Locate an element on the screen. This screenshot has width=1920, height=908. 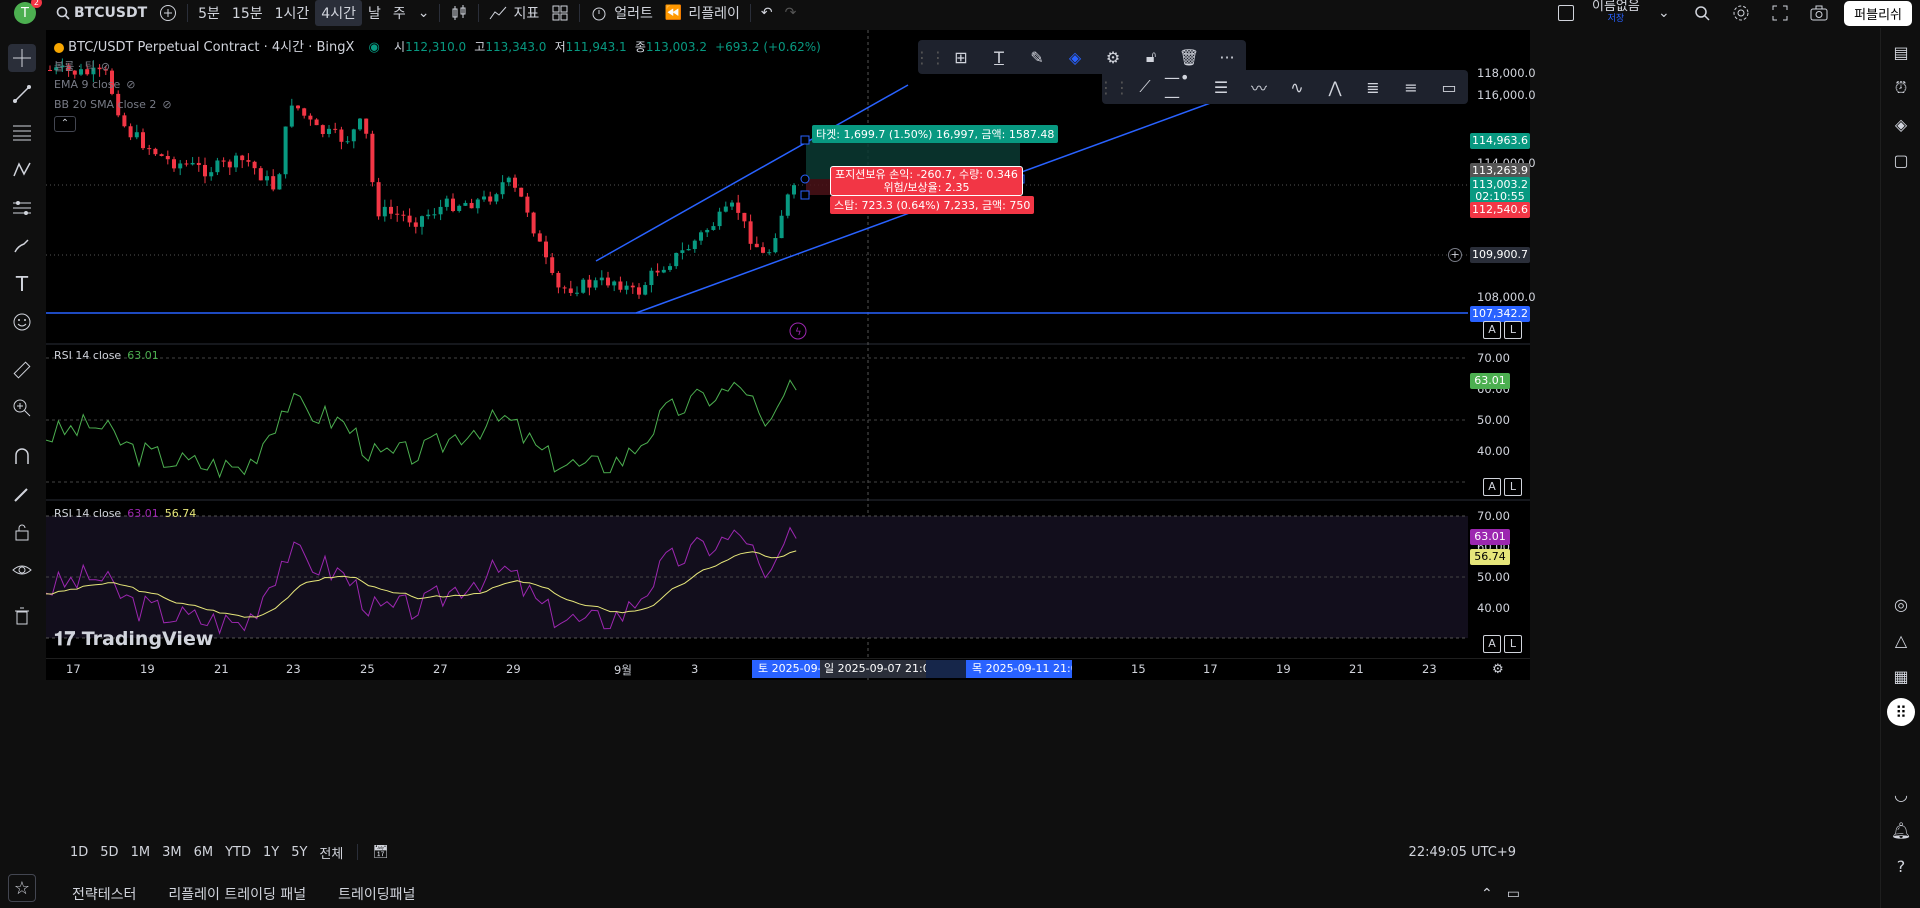
fullscreen-button is located at coordinates (1780, 13).